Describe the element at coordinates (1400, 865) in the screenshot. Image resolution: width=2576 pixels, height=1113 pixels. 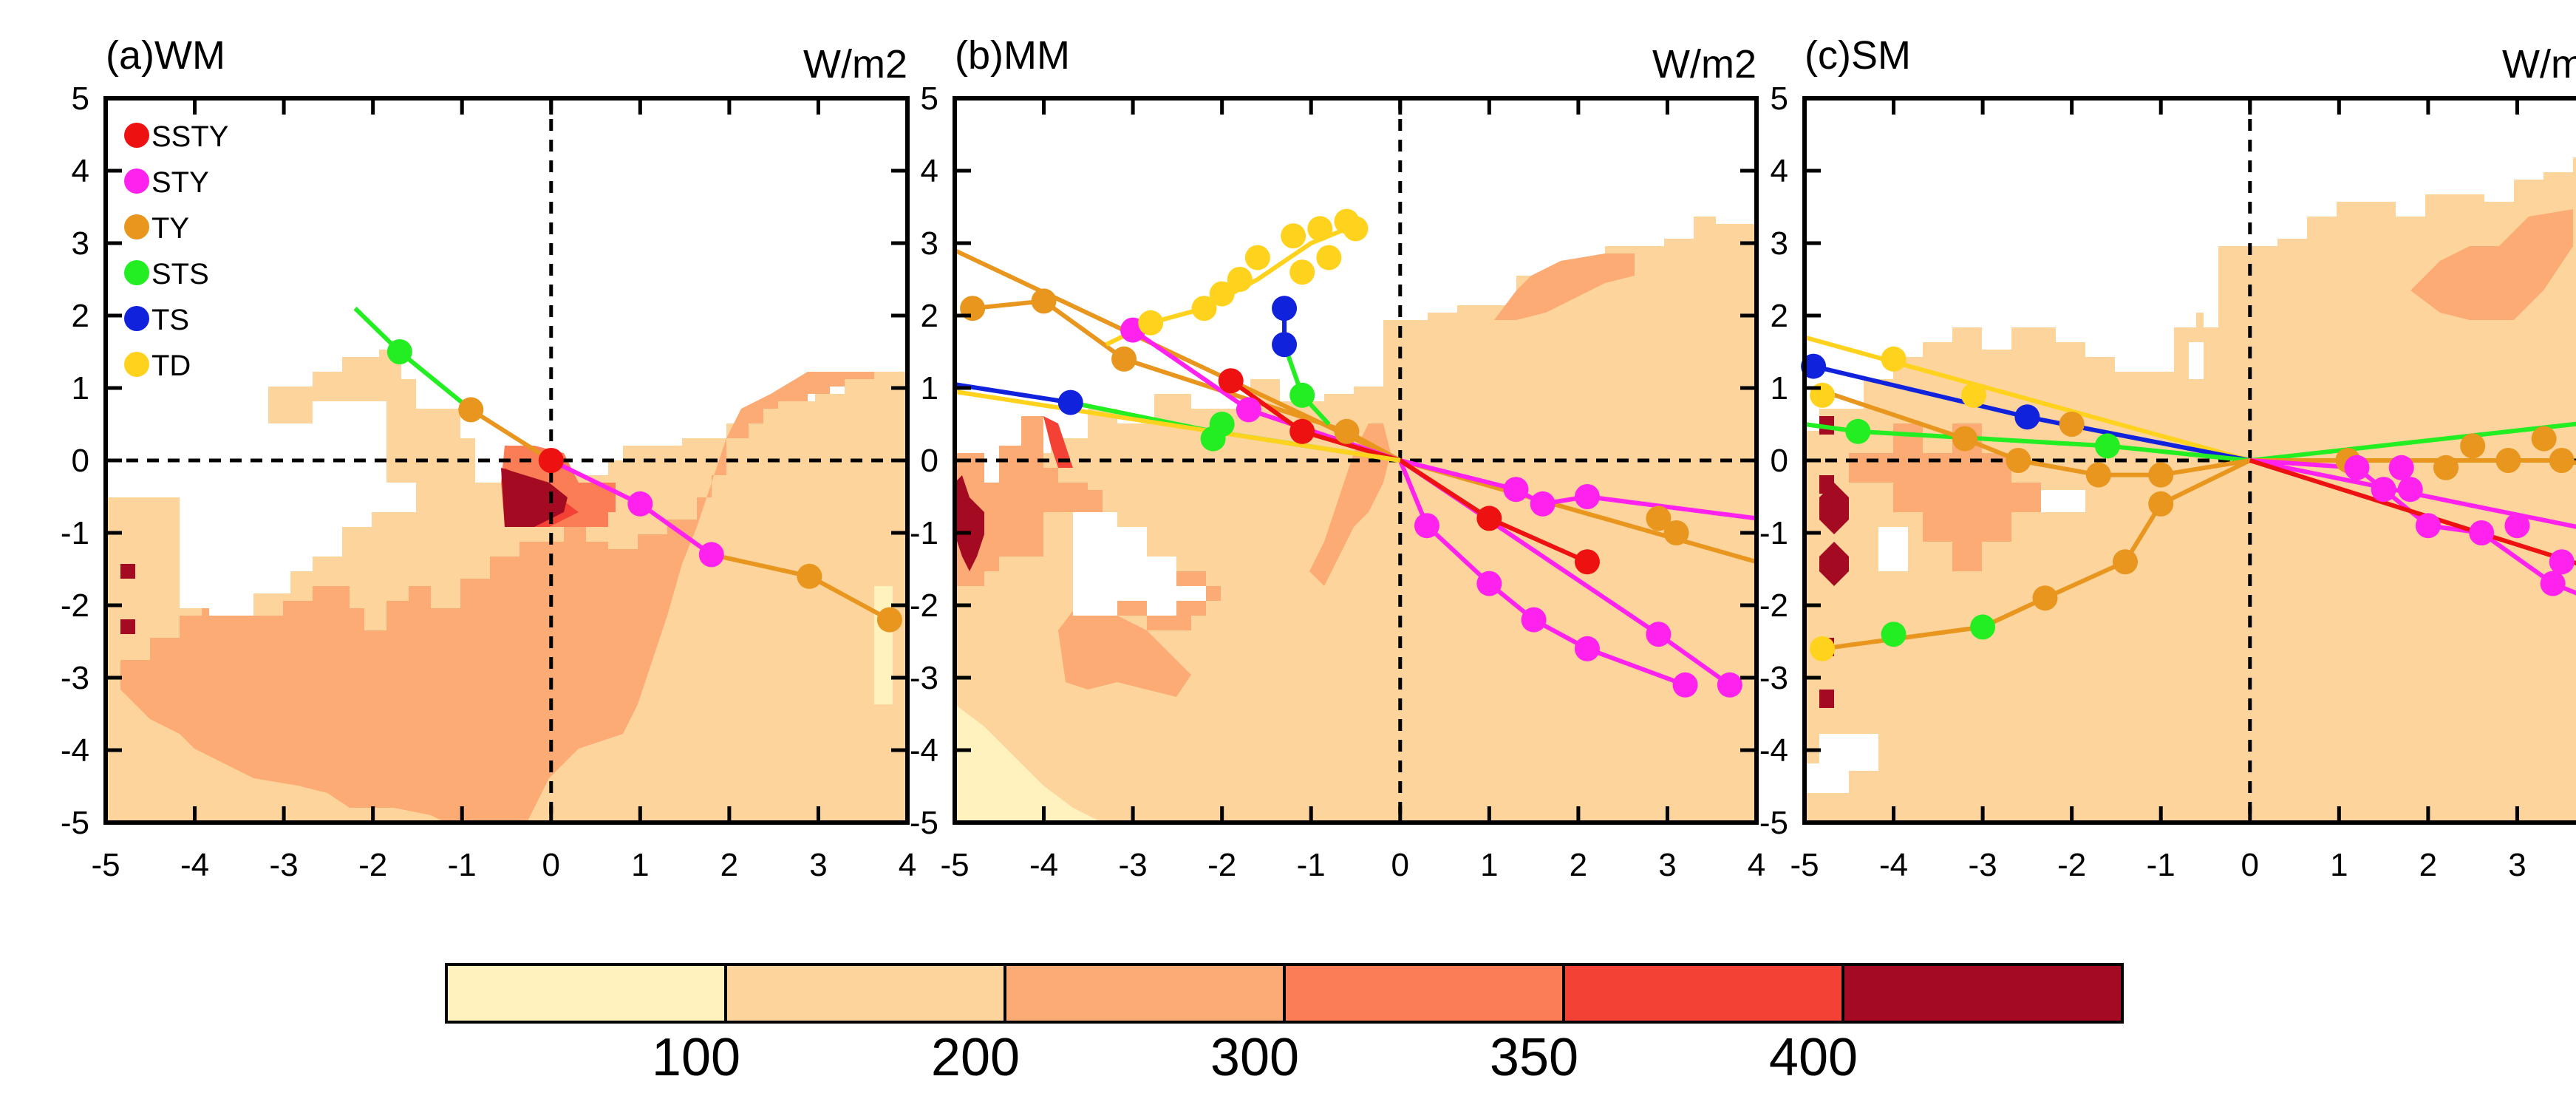
I see `x-tick-label: 0` at that location.